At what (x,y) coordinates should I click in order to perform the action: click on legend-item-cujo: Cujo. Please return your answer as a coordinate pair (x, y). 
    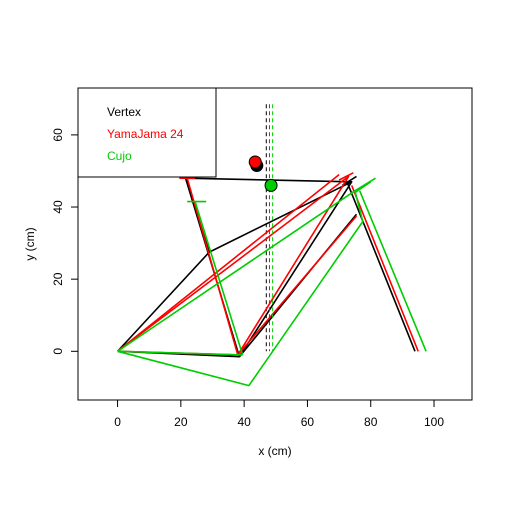
    Looking at the image, I should click on (119, 156).